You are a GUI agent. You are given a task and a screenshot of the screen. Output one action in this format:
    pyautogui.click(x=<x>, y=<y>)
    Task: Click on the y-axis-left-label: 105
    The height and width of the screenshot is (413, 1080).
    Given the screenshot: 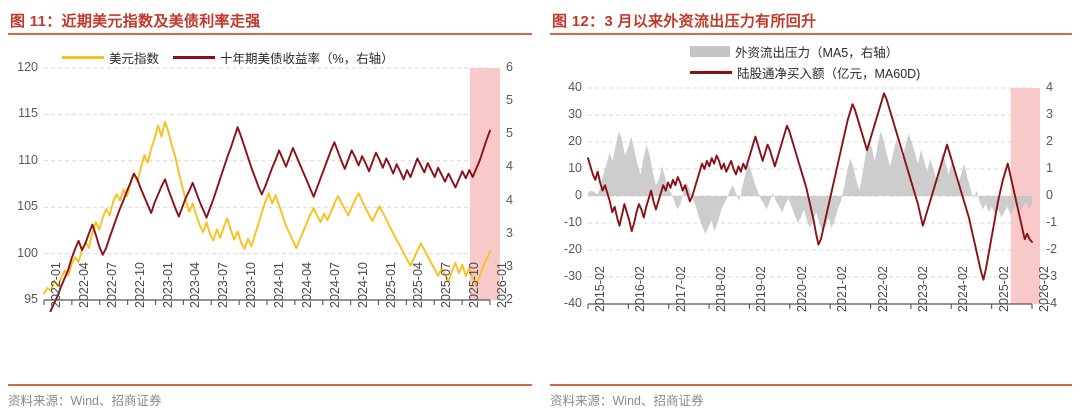 What is the action you would take?
    pyautogui.click(x=27, y=206)
    